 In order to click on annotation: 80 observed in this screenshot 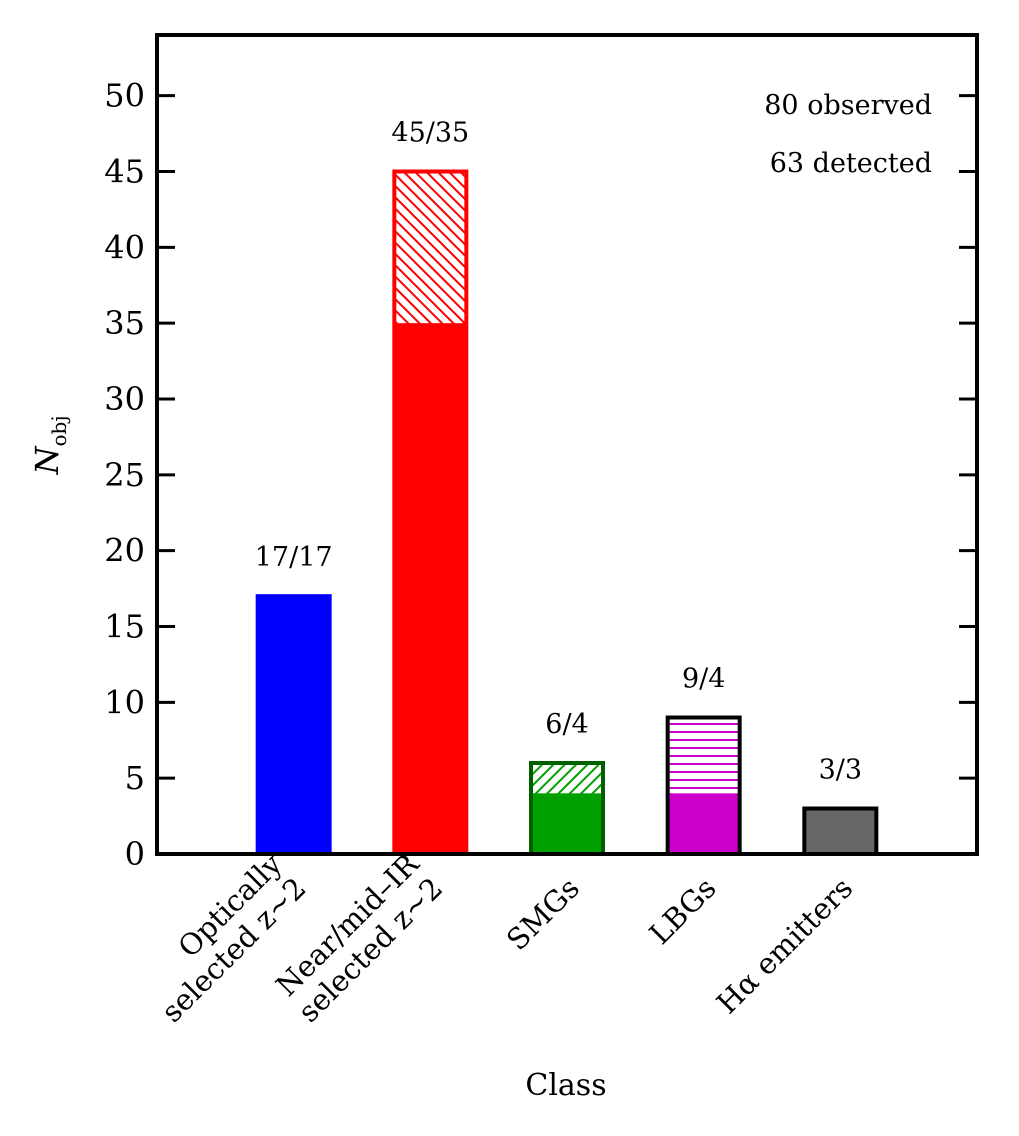, I will do `click(848, 105)`.